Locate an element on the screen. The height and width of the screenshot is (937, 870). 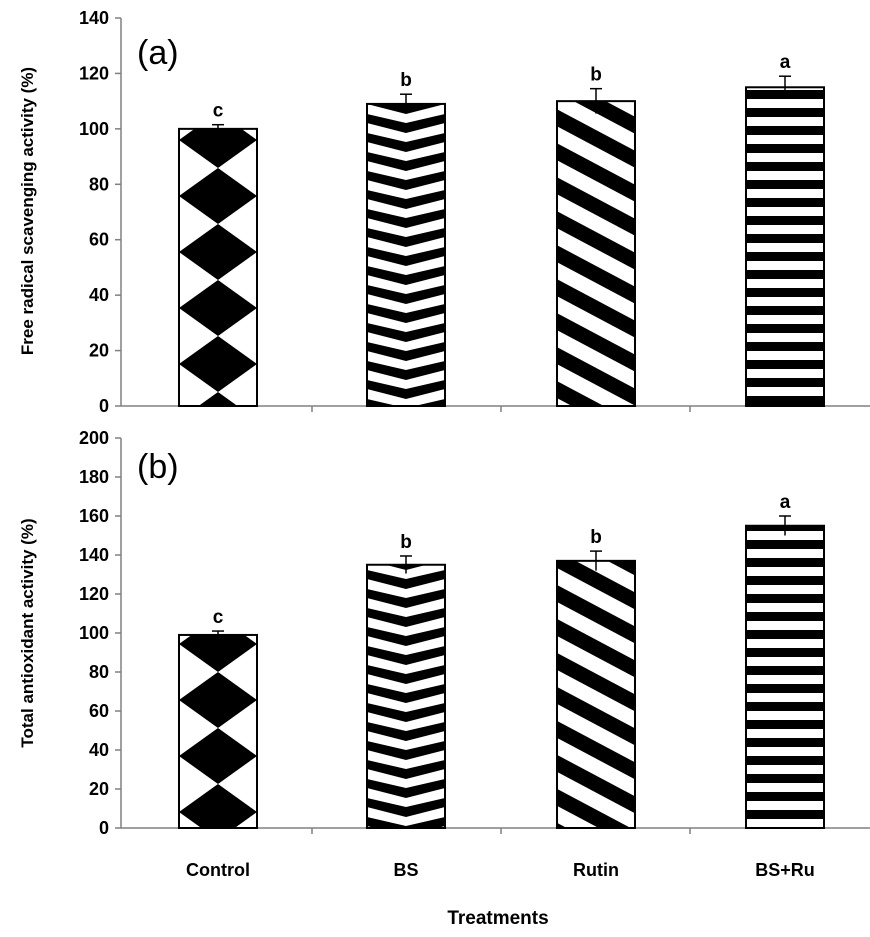
x-tick-label: Rutin is located at coordinates (596, 870).